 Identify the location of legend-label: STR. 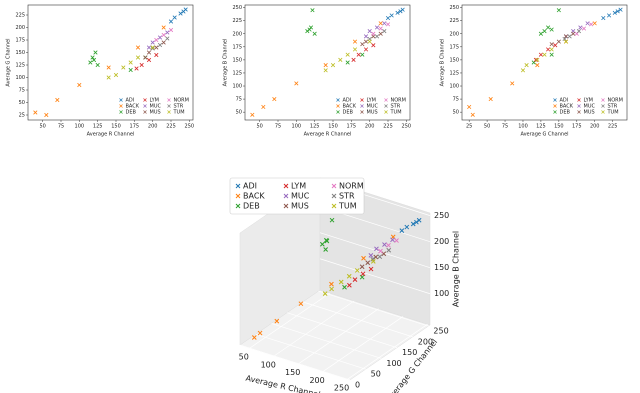
(396, 107).